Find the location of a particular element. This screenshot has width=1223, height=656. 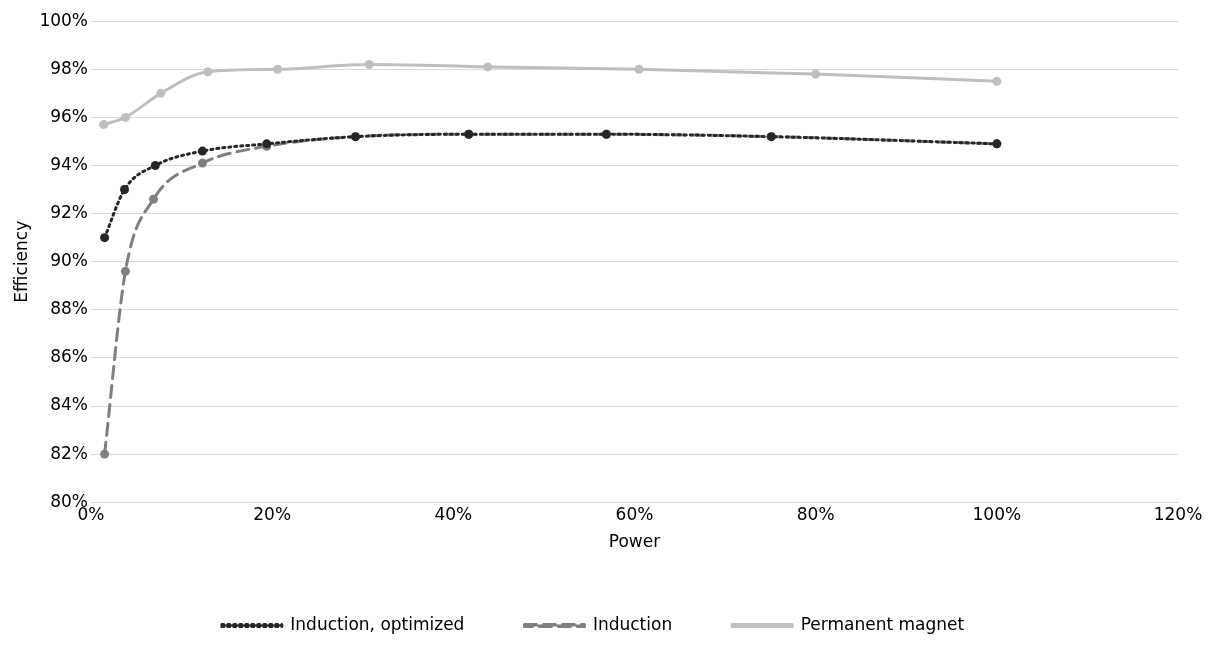

y-tick-label: 96% is located at coordinates (69, 115).